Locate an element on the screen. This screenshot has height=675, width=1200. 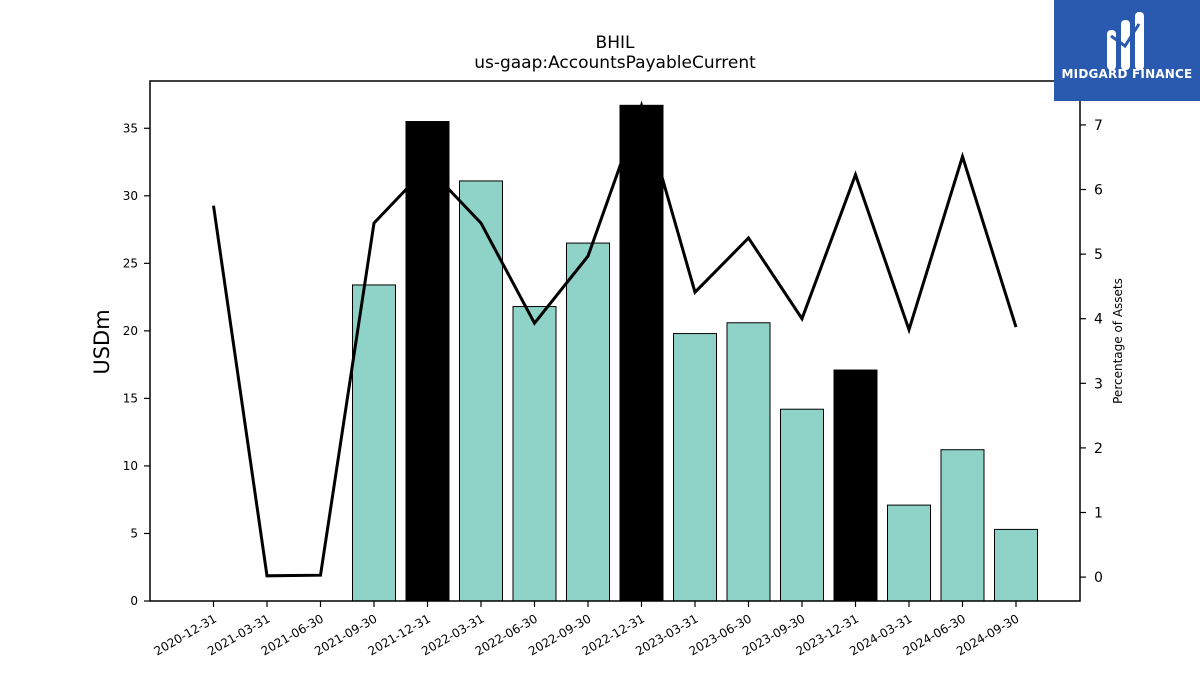
y-tick-label: 15 is located at coordinates (130, 398).